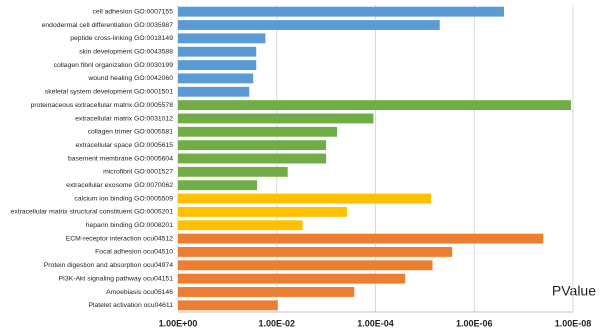 This screenshot has height=334, width=600. Describe the element at coordinates (375, 323) in the screenshot. I see `x-tick-label: 1.00E-04` at that location.